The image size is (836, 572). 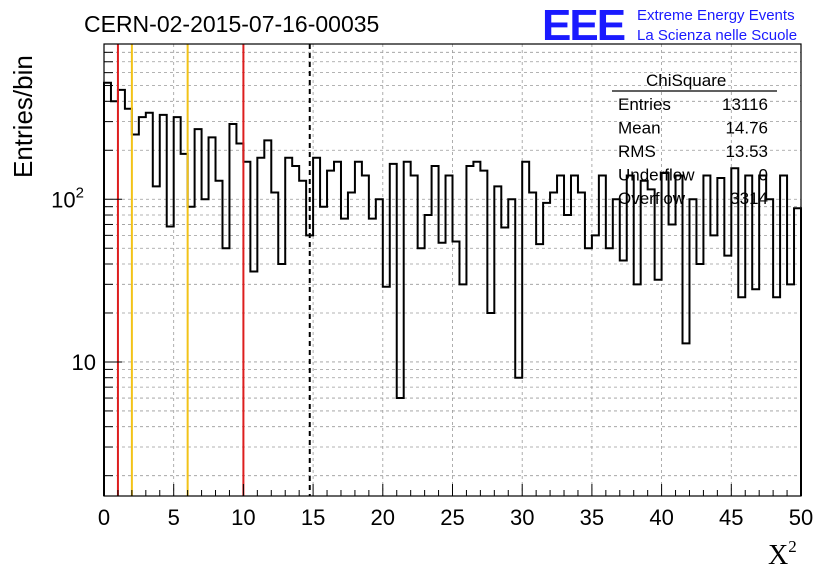 What do you see at coordinates (801, 517) in the screenshot?
I see `x-tick-label: 50` at bounding box center [801, 517].